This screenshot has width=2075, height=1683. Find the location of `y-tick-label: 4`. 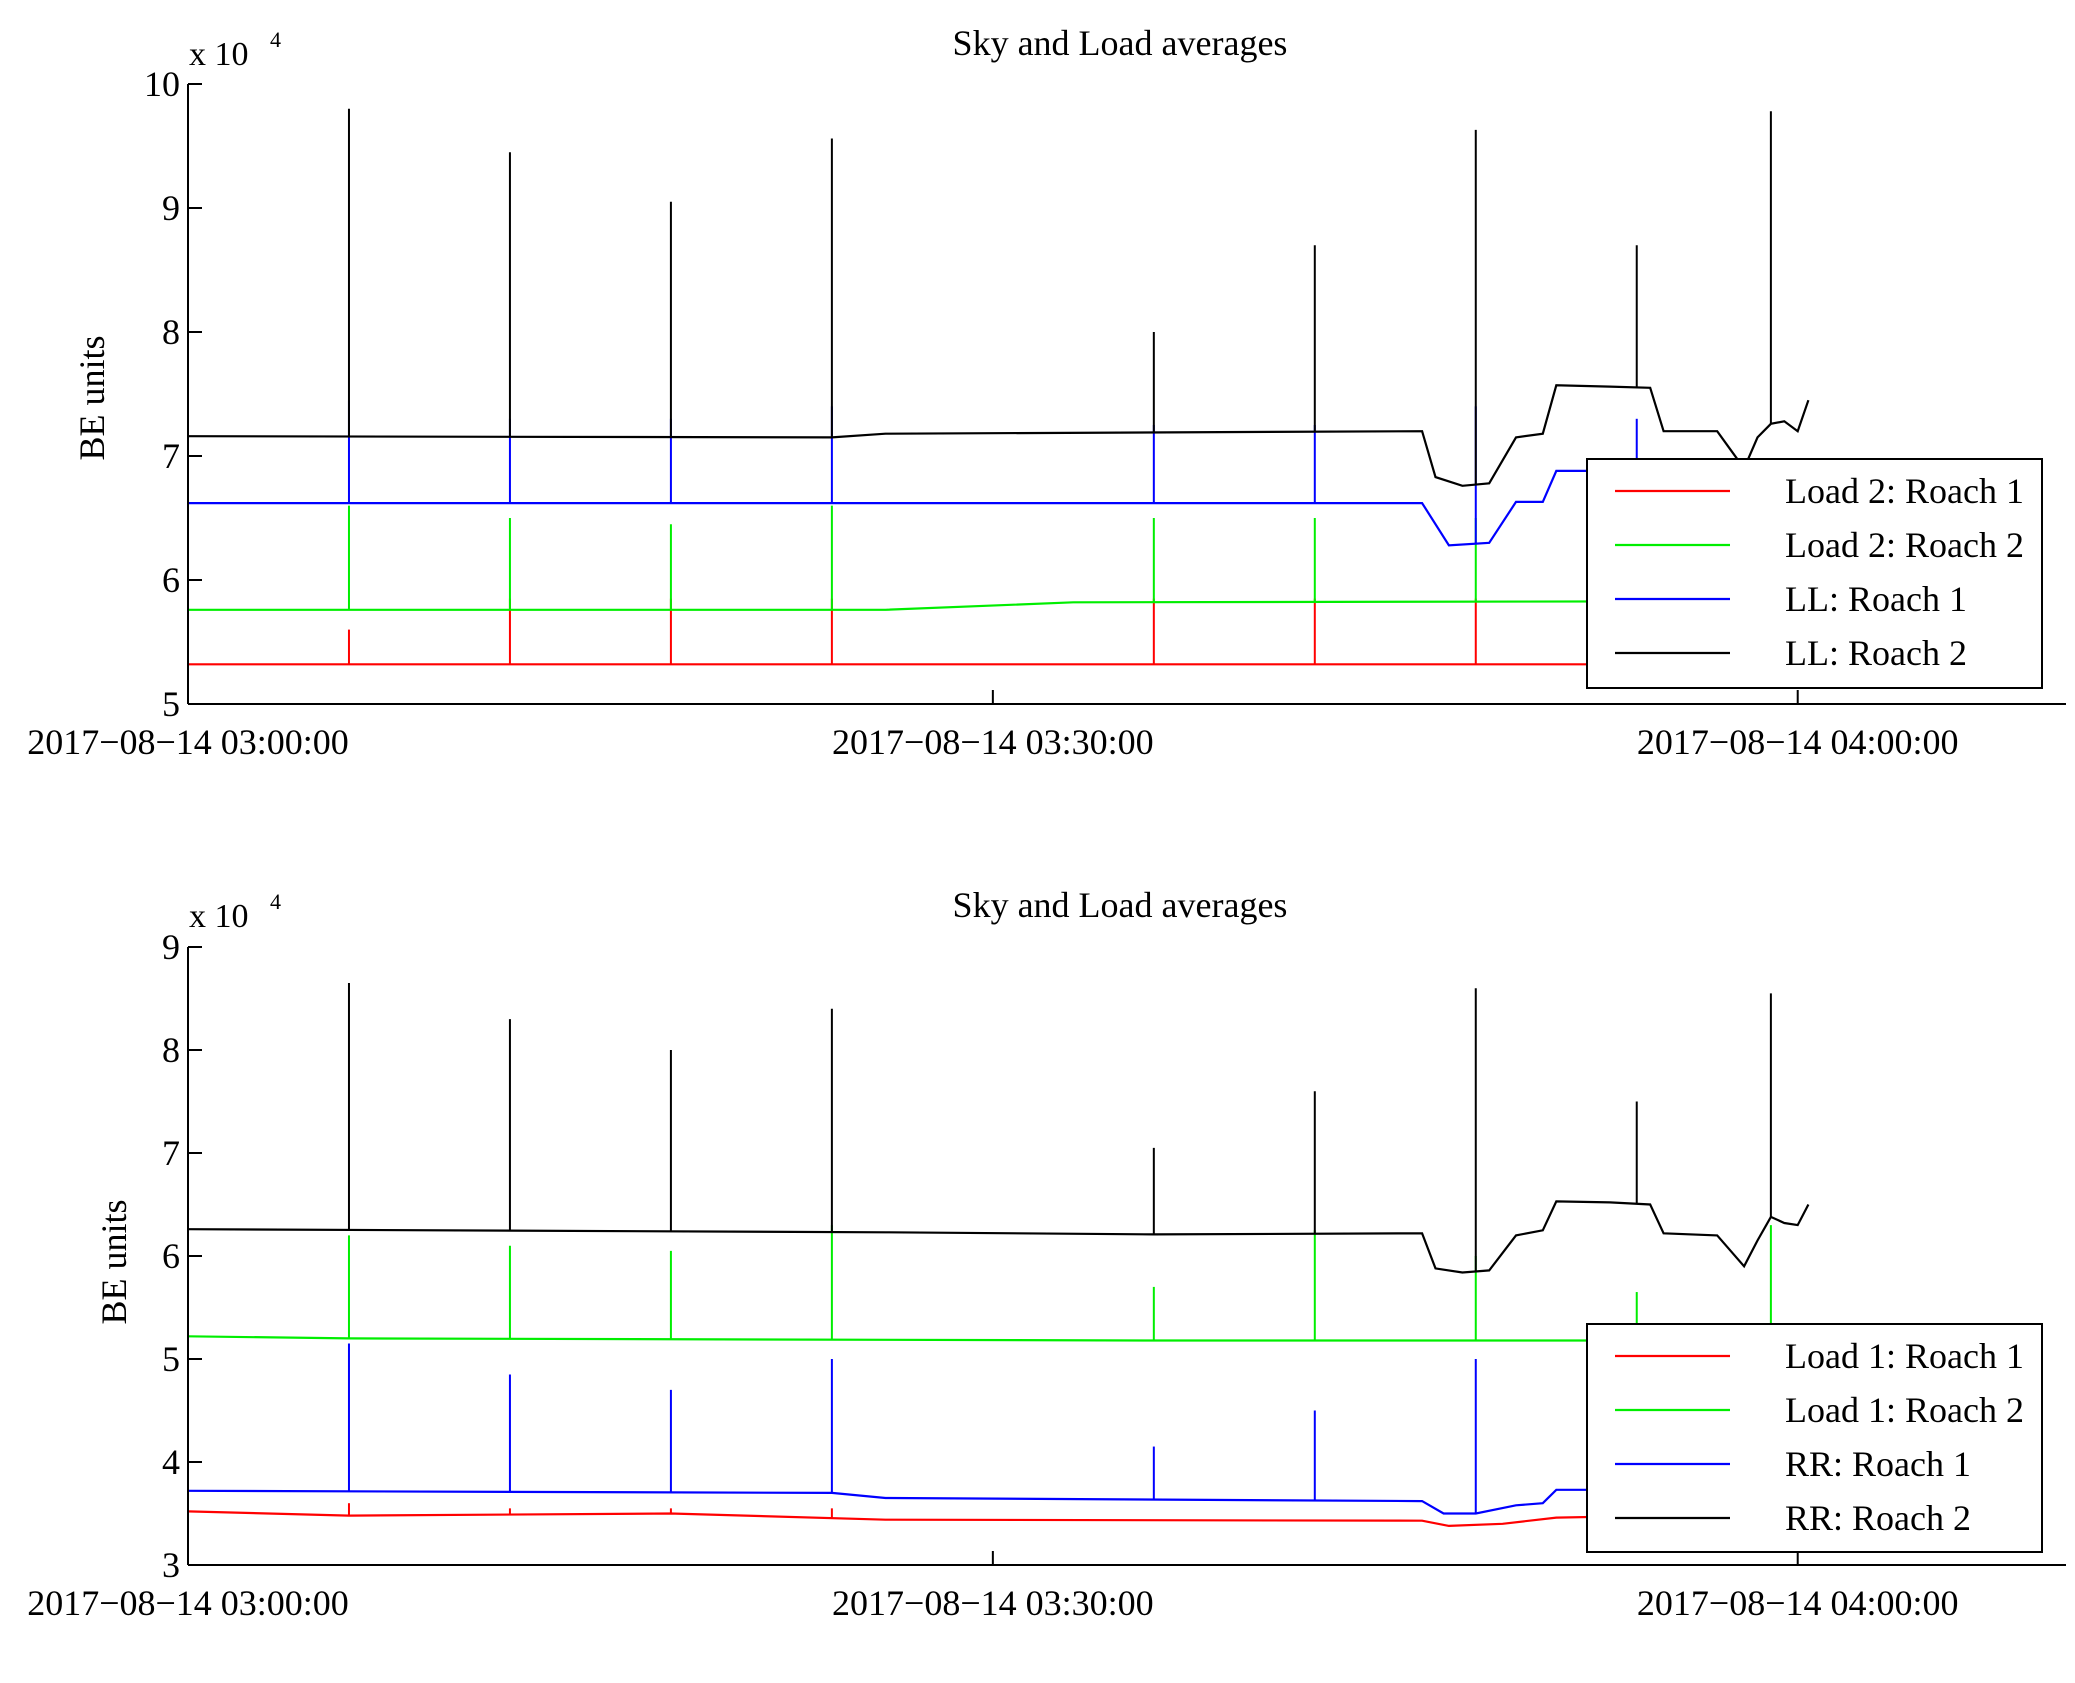

y-tick-label: 4 is located at coordinates (171, 1462).